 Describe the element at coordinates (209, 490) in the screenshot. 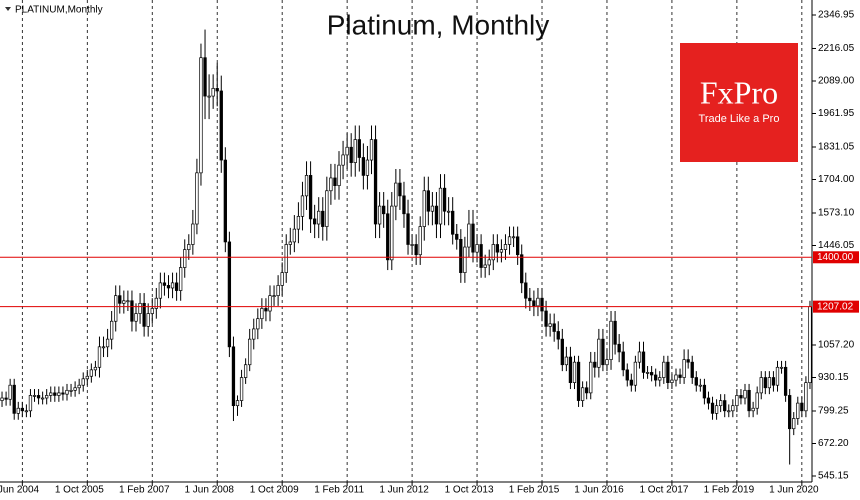

I see `x-tick-label: 1 Jun 2008` at that location.